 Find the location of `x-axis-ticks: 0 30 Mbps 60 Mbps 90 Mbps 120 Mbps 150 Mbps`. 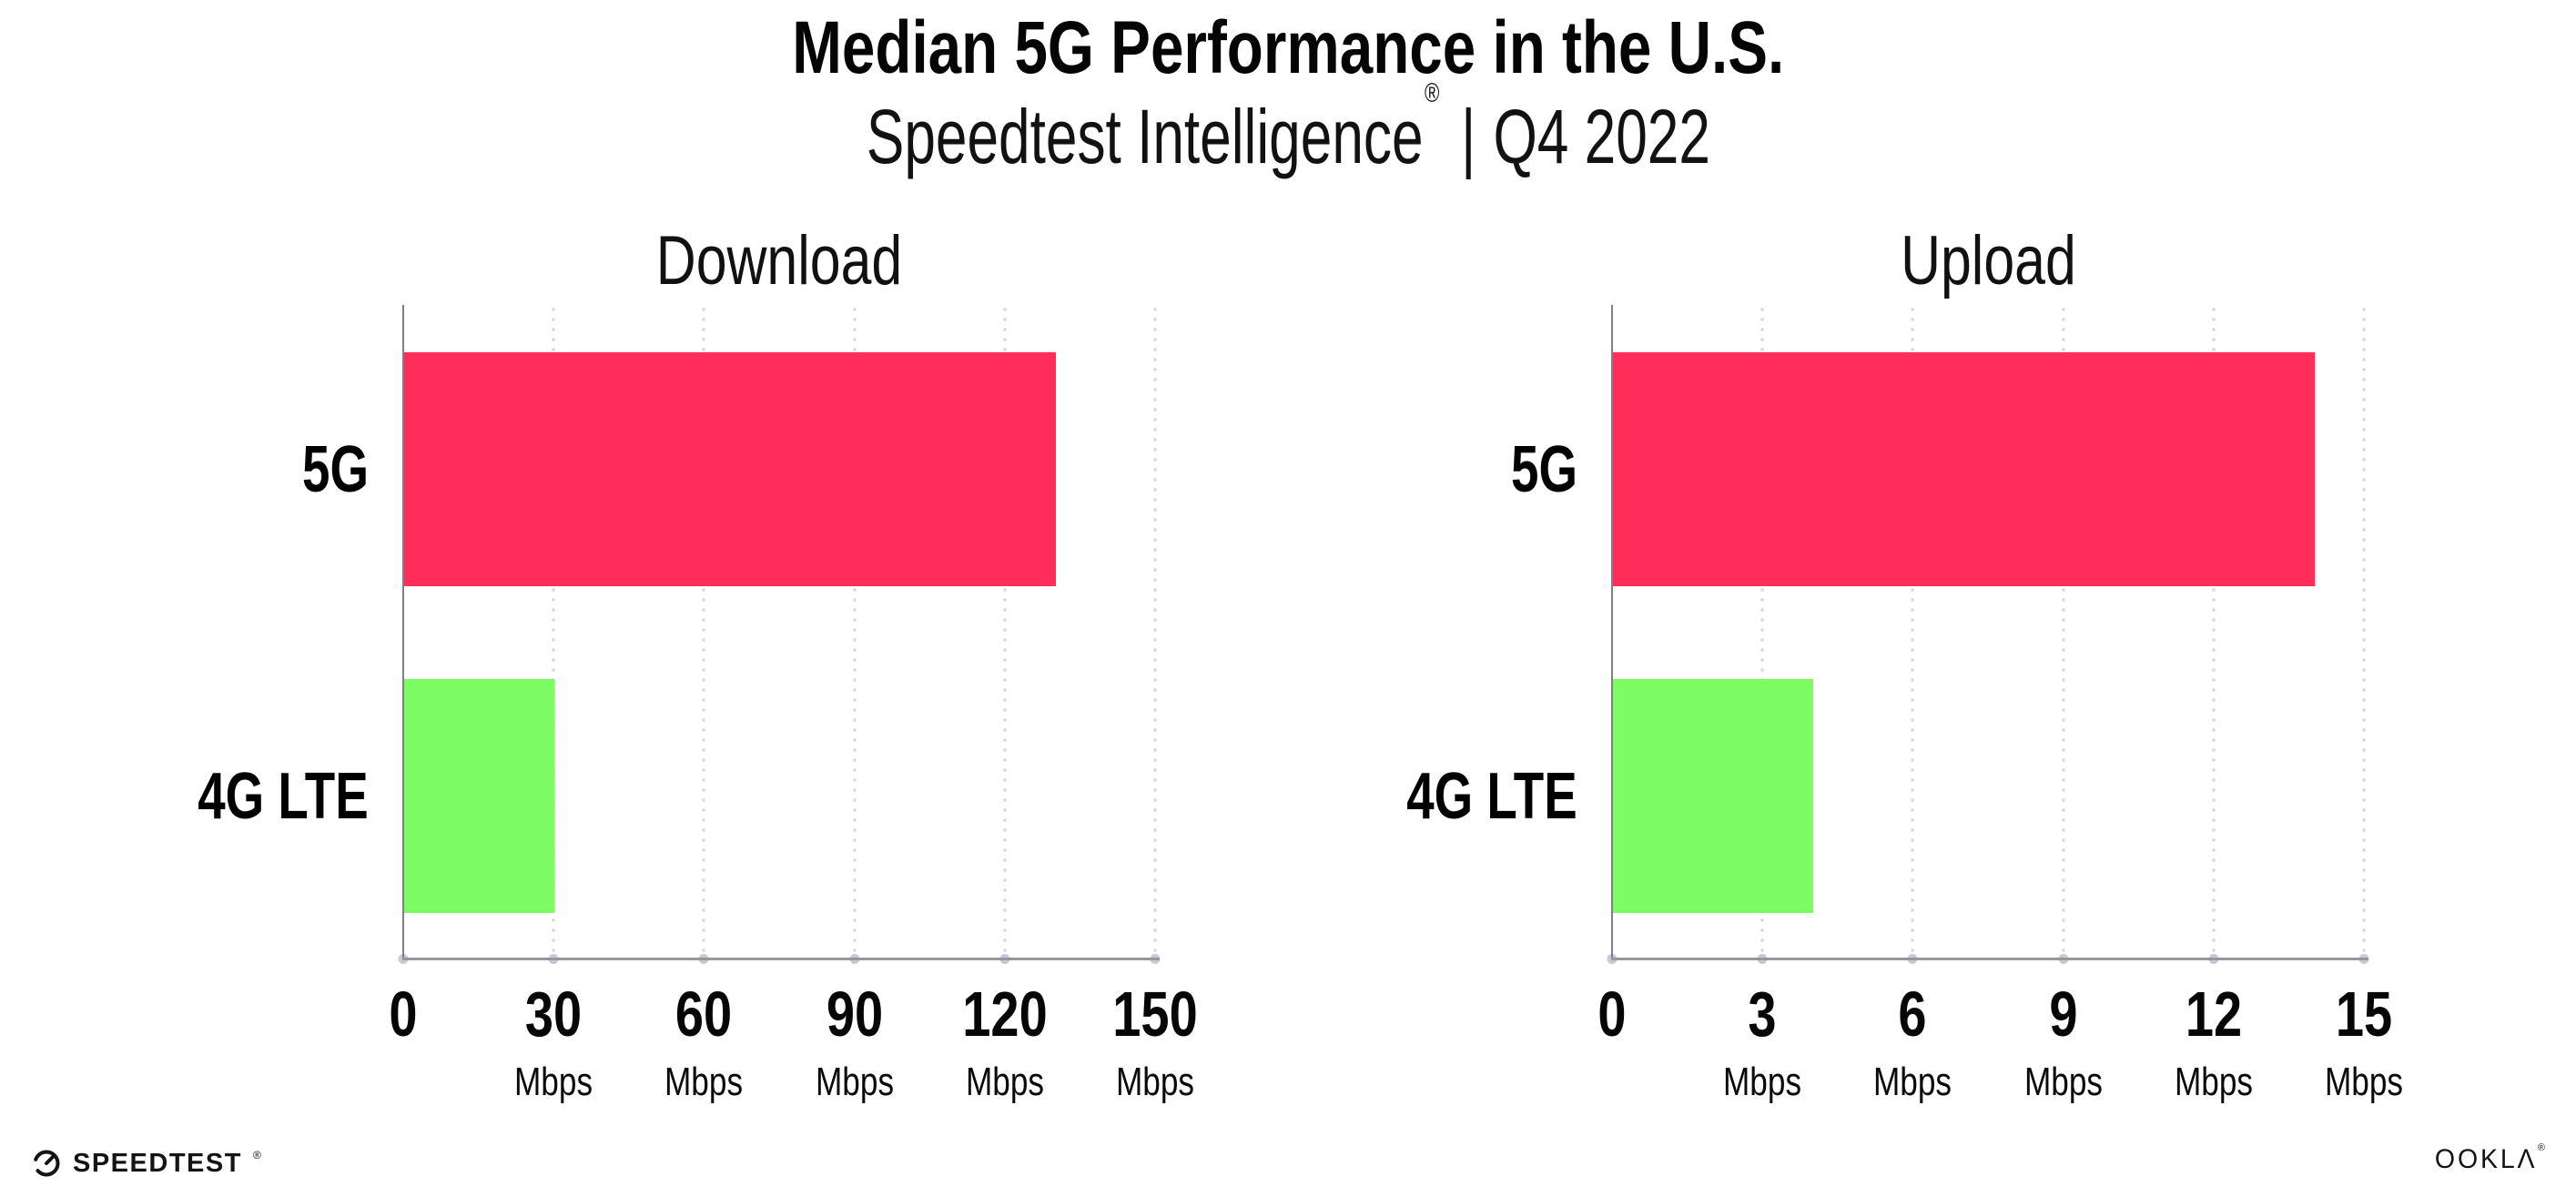

x-axis-ticks: 0 30 Mbps 60 Mbps 90 Mbps 120 Mbps 150 Mbps is located at coordinates (793, 1055).